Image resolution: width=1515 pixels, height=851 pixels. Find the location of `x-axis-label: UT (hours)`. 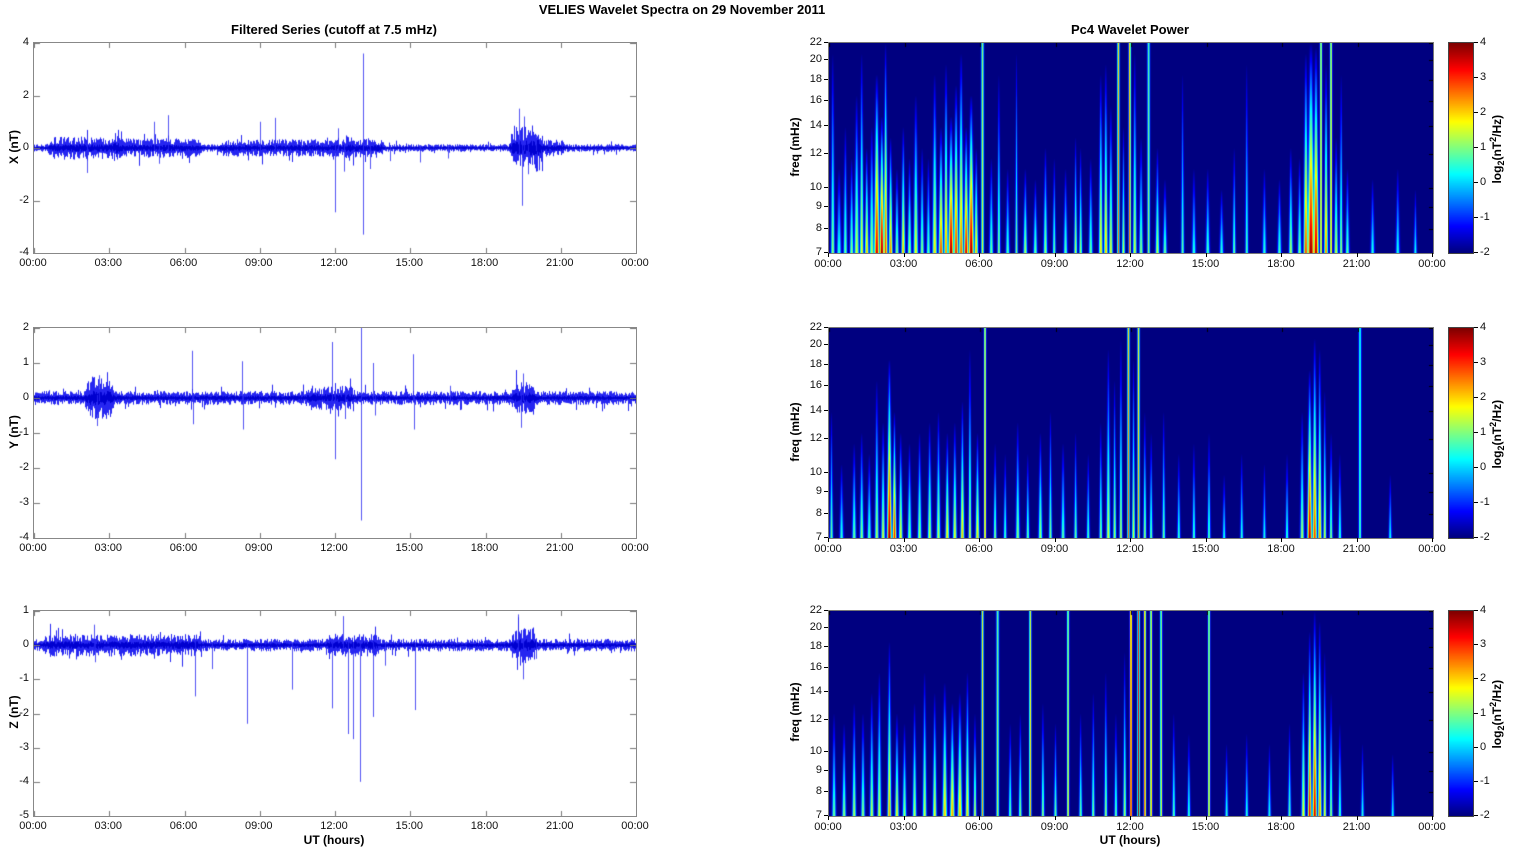

x-axis-label: UT (hours) is located at coordinates (334, 840).